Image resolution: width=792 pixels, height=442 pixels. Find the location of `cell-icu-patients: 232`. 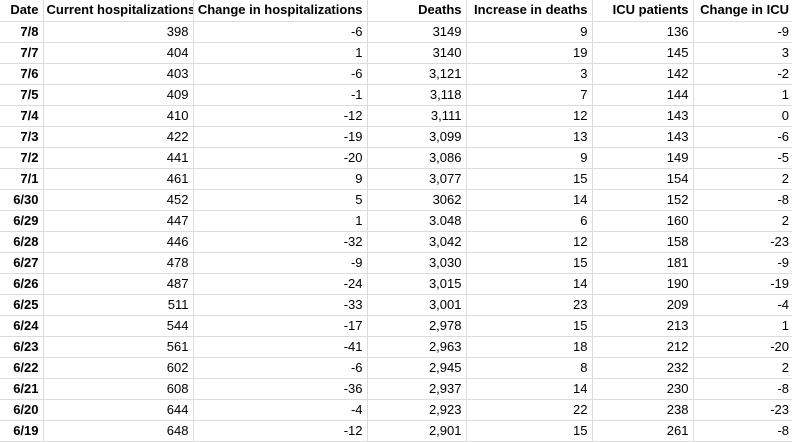

cell-icu-patients: 232 is located at coordinates (643, 368).